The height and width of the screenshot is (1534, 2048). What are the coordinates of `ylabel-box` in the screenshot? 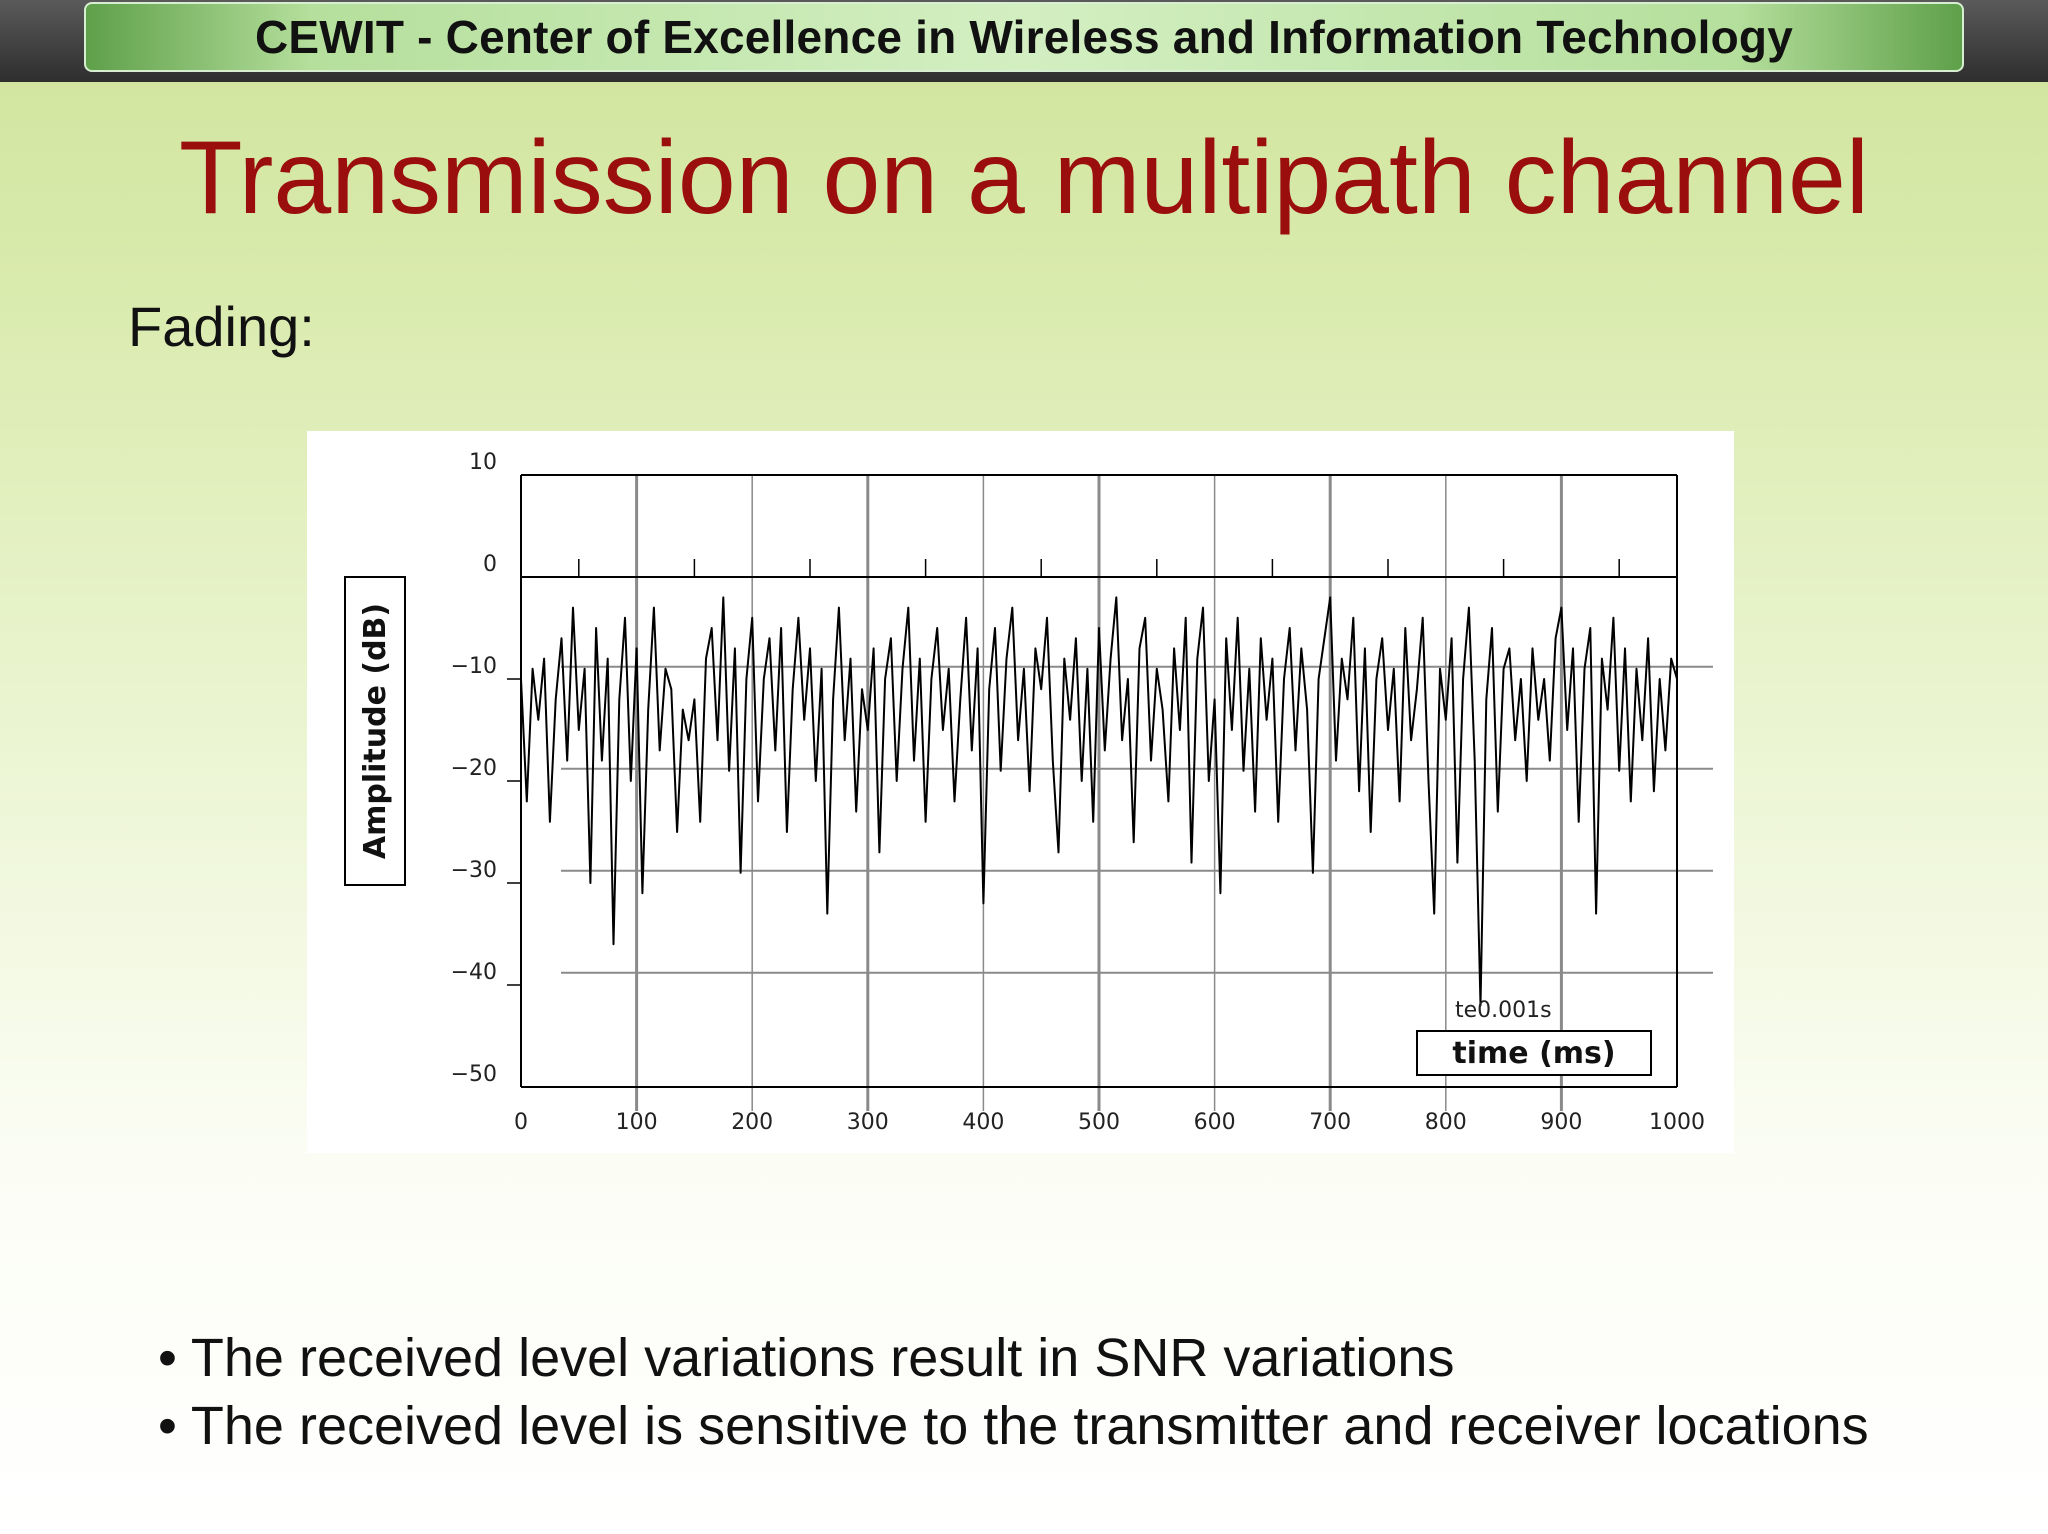 It's located at (375, 731).